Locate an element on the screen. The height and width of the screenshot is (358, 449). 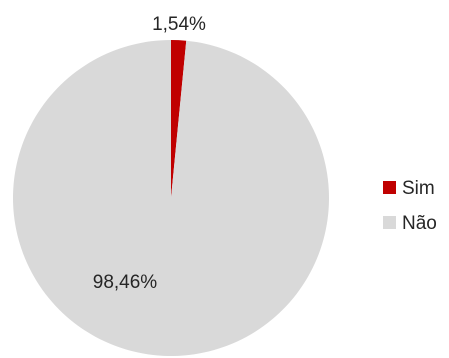
legend-label-nao: Não is located at coordinates (419, 223).